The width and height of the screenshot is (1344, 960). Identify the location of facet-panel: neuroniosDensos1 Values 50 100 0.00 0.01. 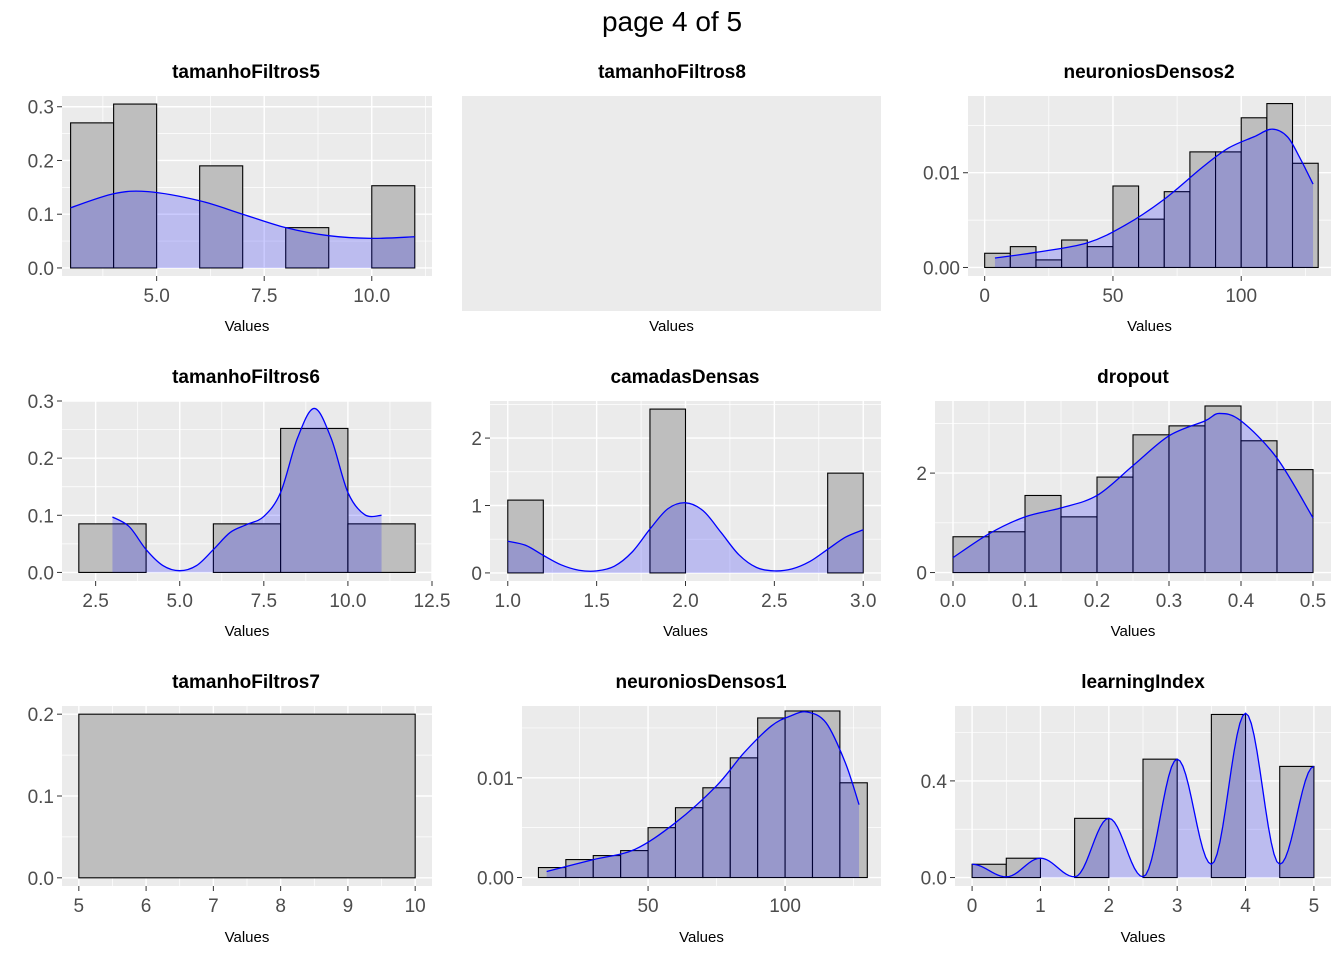
(679, 809).